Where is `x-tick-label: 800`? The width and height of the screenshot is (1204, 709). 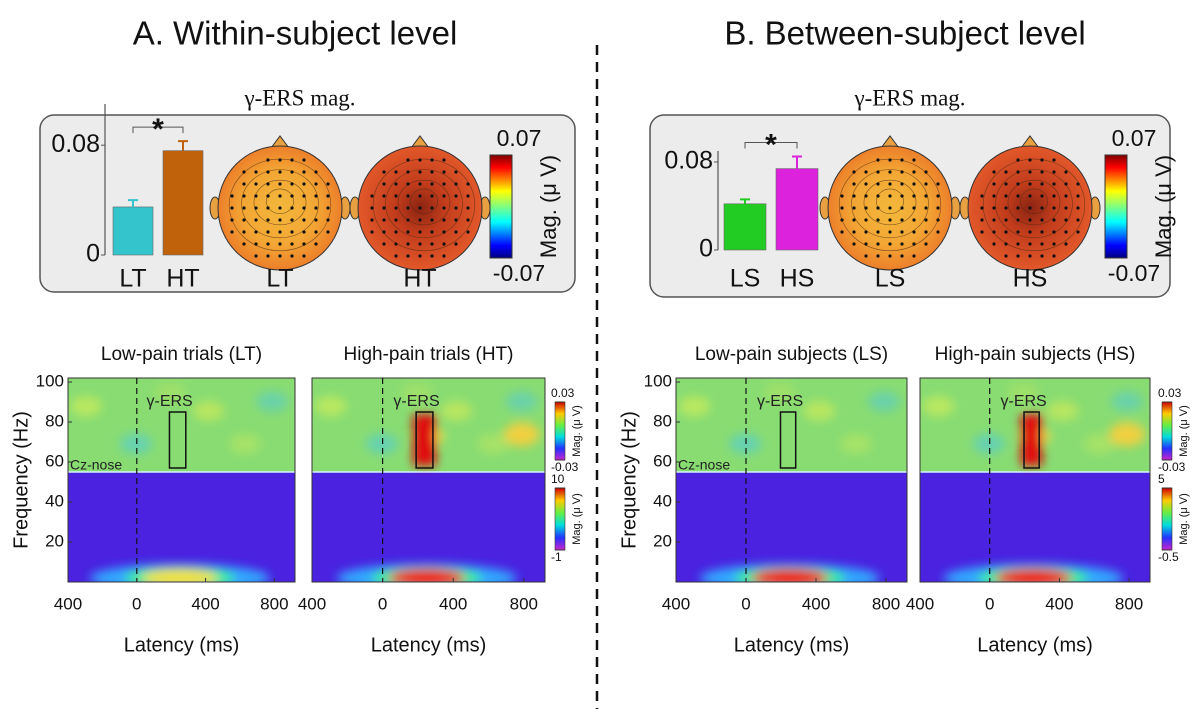
x-tick-label: 800 is located at coordinates (274, 603).